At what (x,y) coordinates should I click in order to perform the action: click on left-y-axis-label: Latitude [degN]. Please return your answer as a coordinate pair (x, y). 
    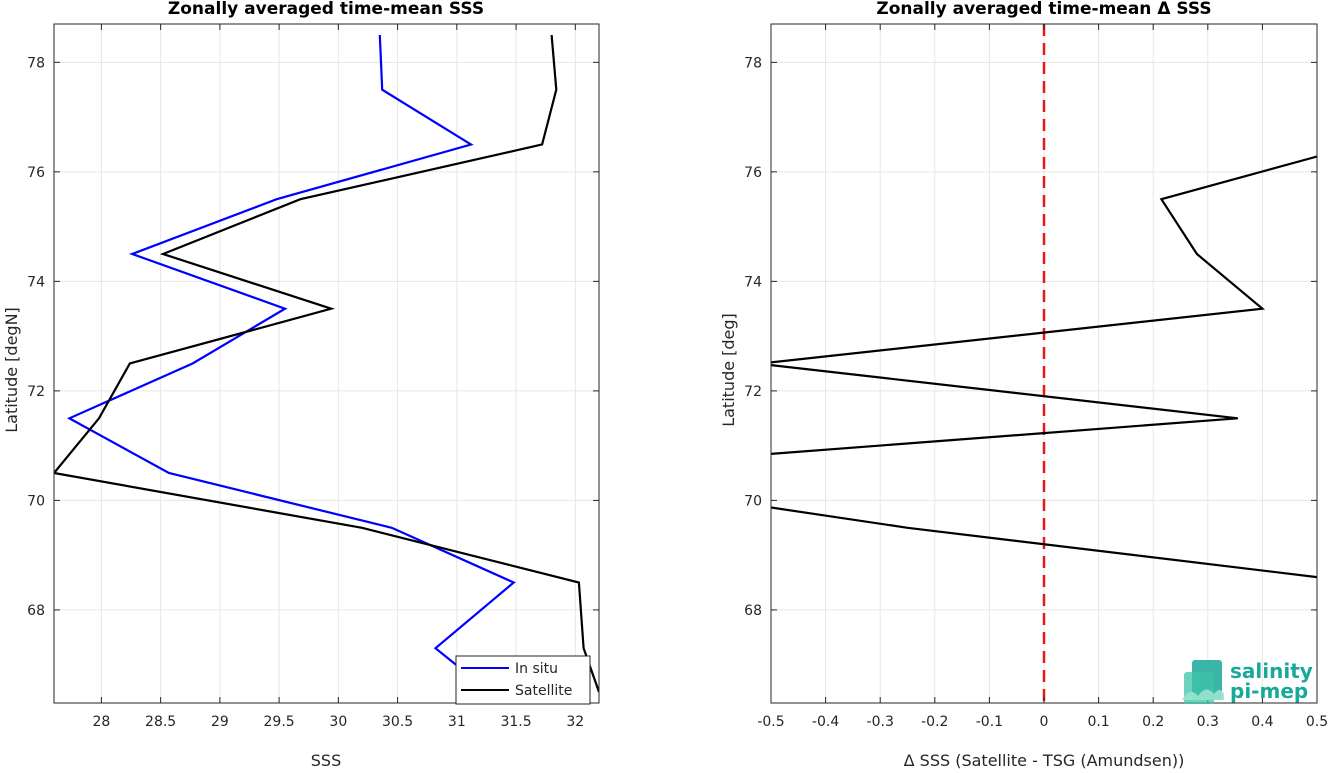
    Looking at the image, I should click on (11, 370).